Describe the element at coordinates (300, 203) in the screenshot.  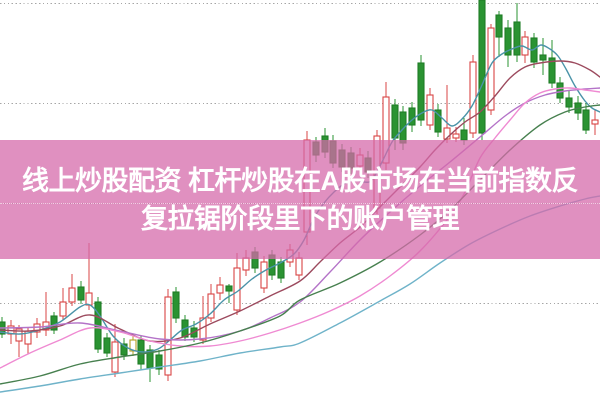
I see `banner-gridline` at that location.